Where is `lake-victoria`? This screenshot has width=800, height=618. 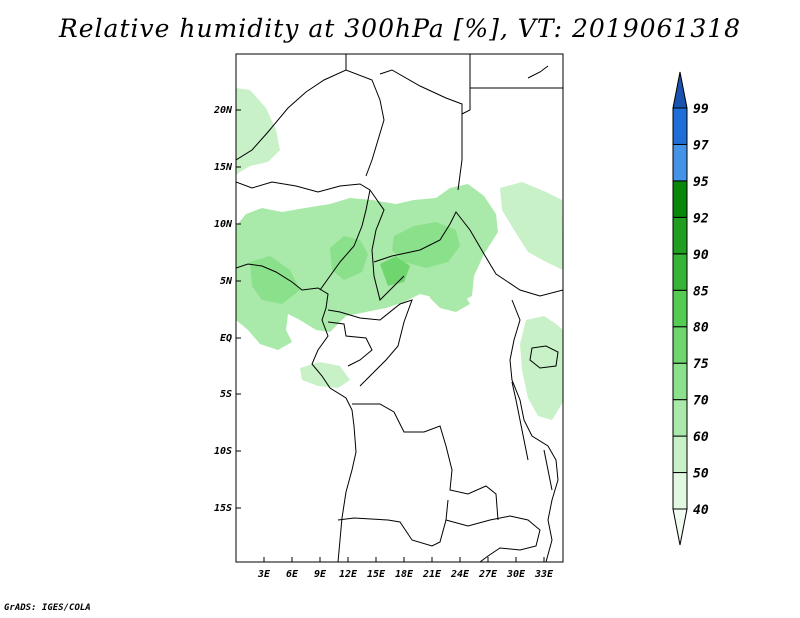
lake-victoria is located at coordinates (544, 357).